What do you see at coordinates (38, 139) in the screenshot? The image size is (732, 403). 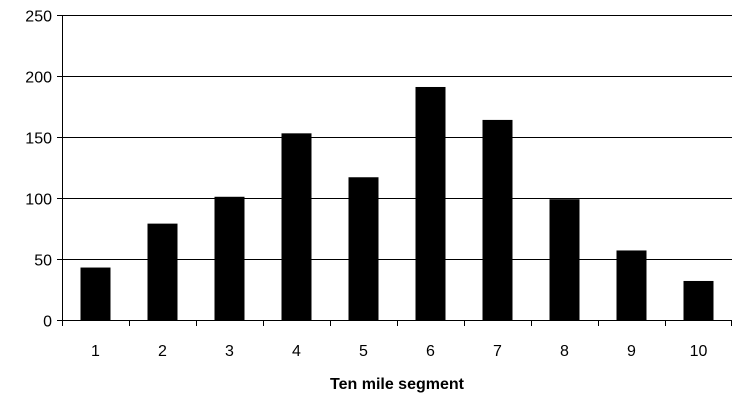 I see `y-tick-label: 150` at bounding box center [38, 139].